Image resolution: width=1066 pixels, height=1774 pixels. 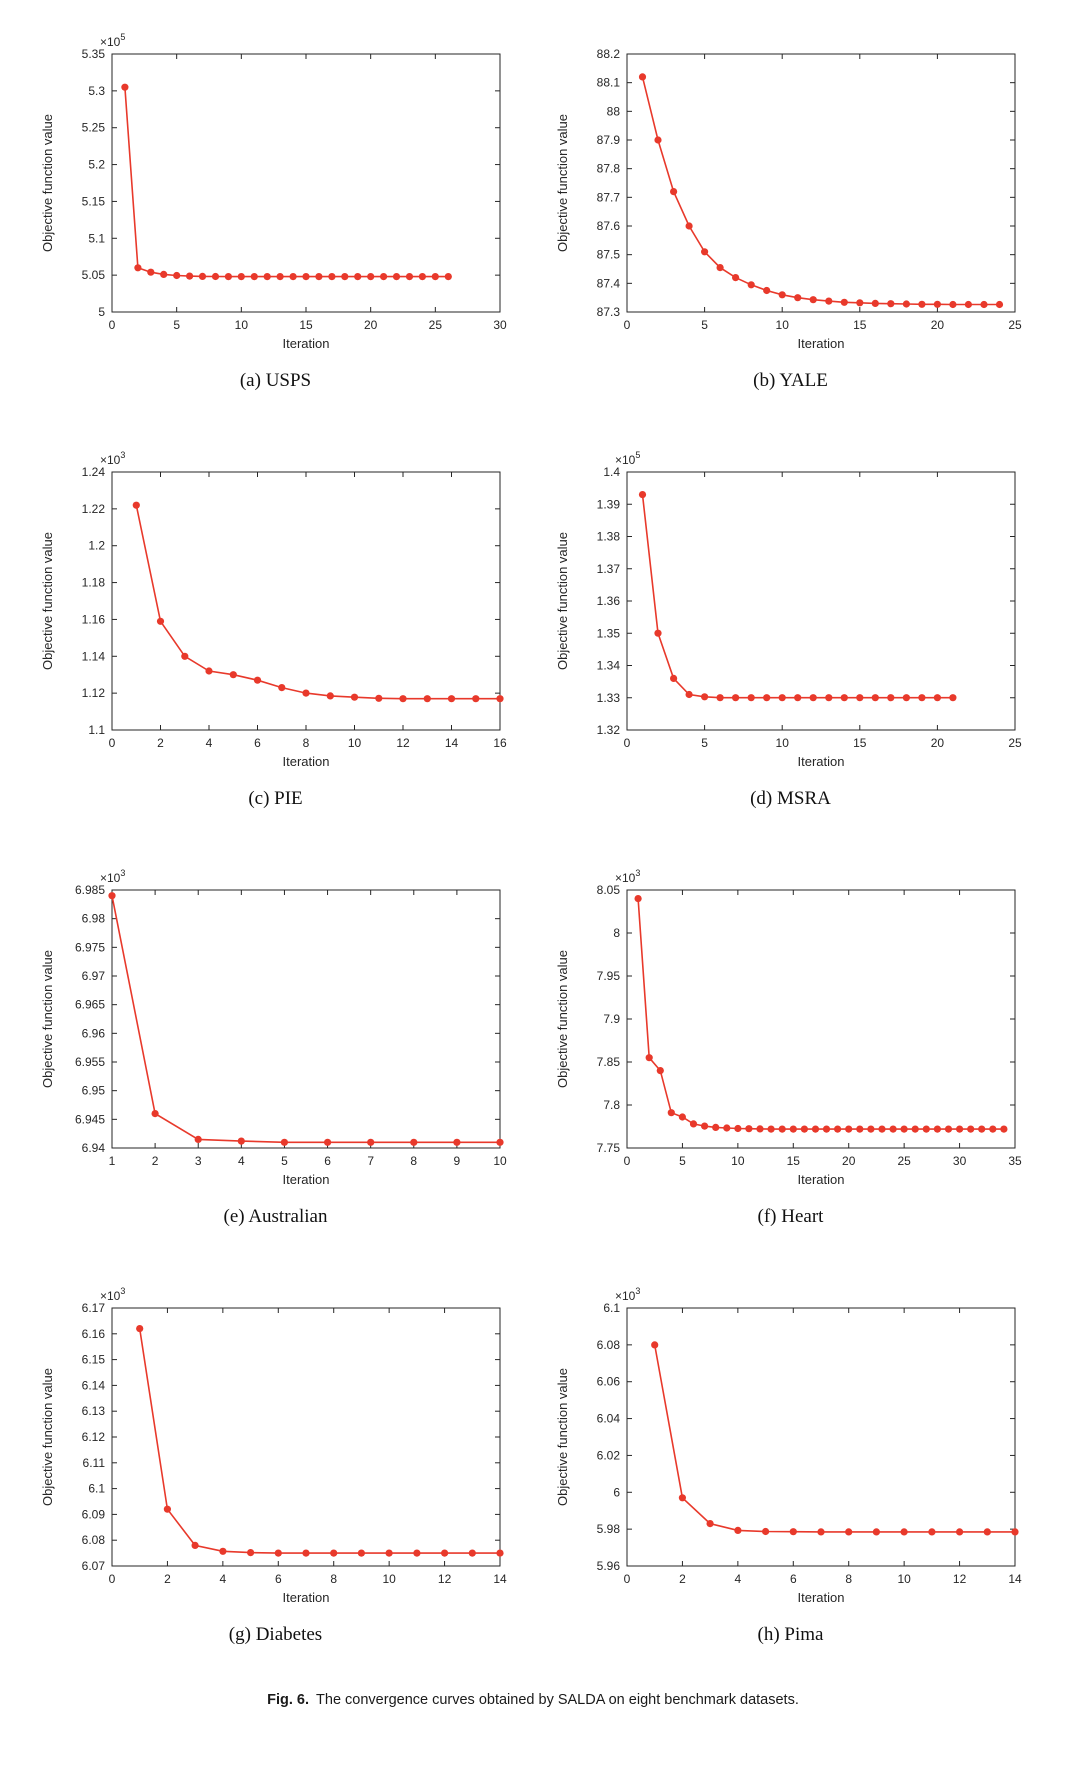 What do you see at coordinates (608, 569) in the screenshot?
I see `y-tick-label: 1.37` at bounding box center [608, 569].